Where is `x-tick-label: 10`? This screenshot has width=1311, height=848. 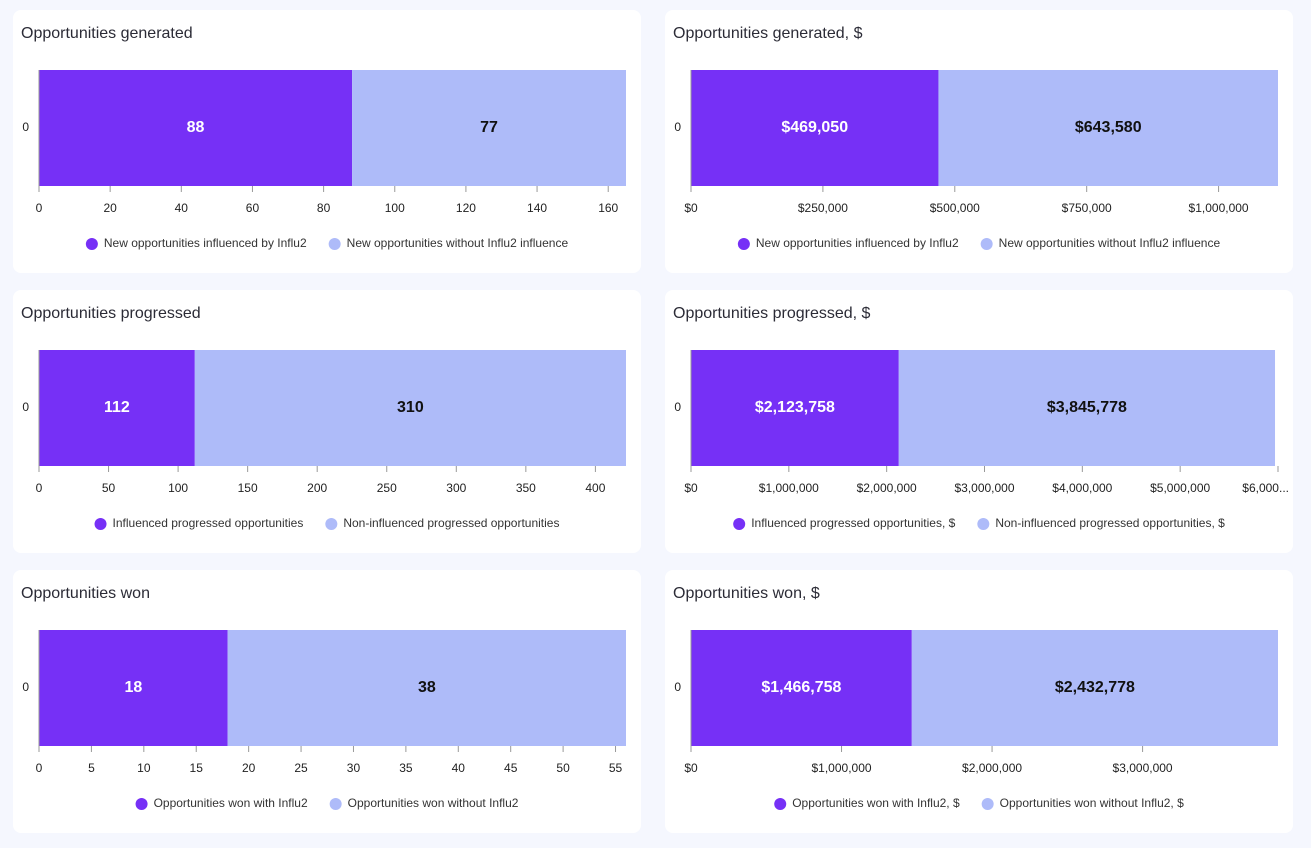 x-tick-label: 10 is located at coordinates (144, 768).